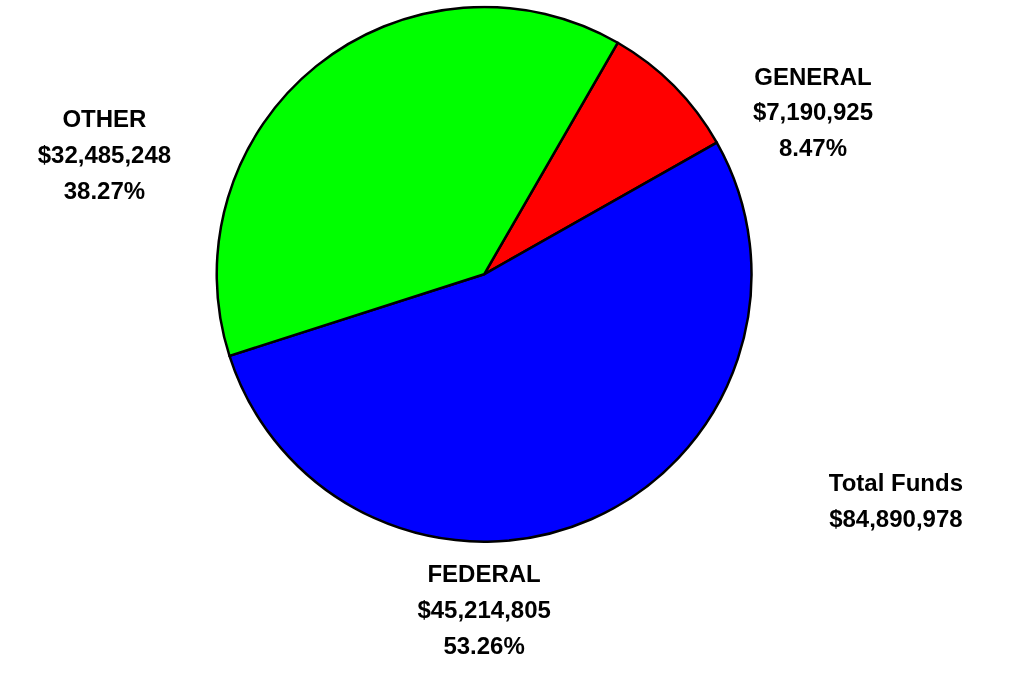 The width and height of the screenshot is (1018, 676). I want to click on data-label: $7,190,925 8.47%, so click(813, 130).